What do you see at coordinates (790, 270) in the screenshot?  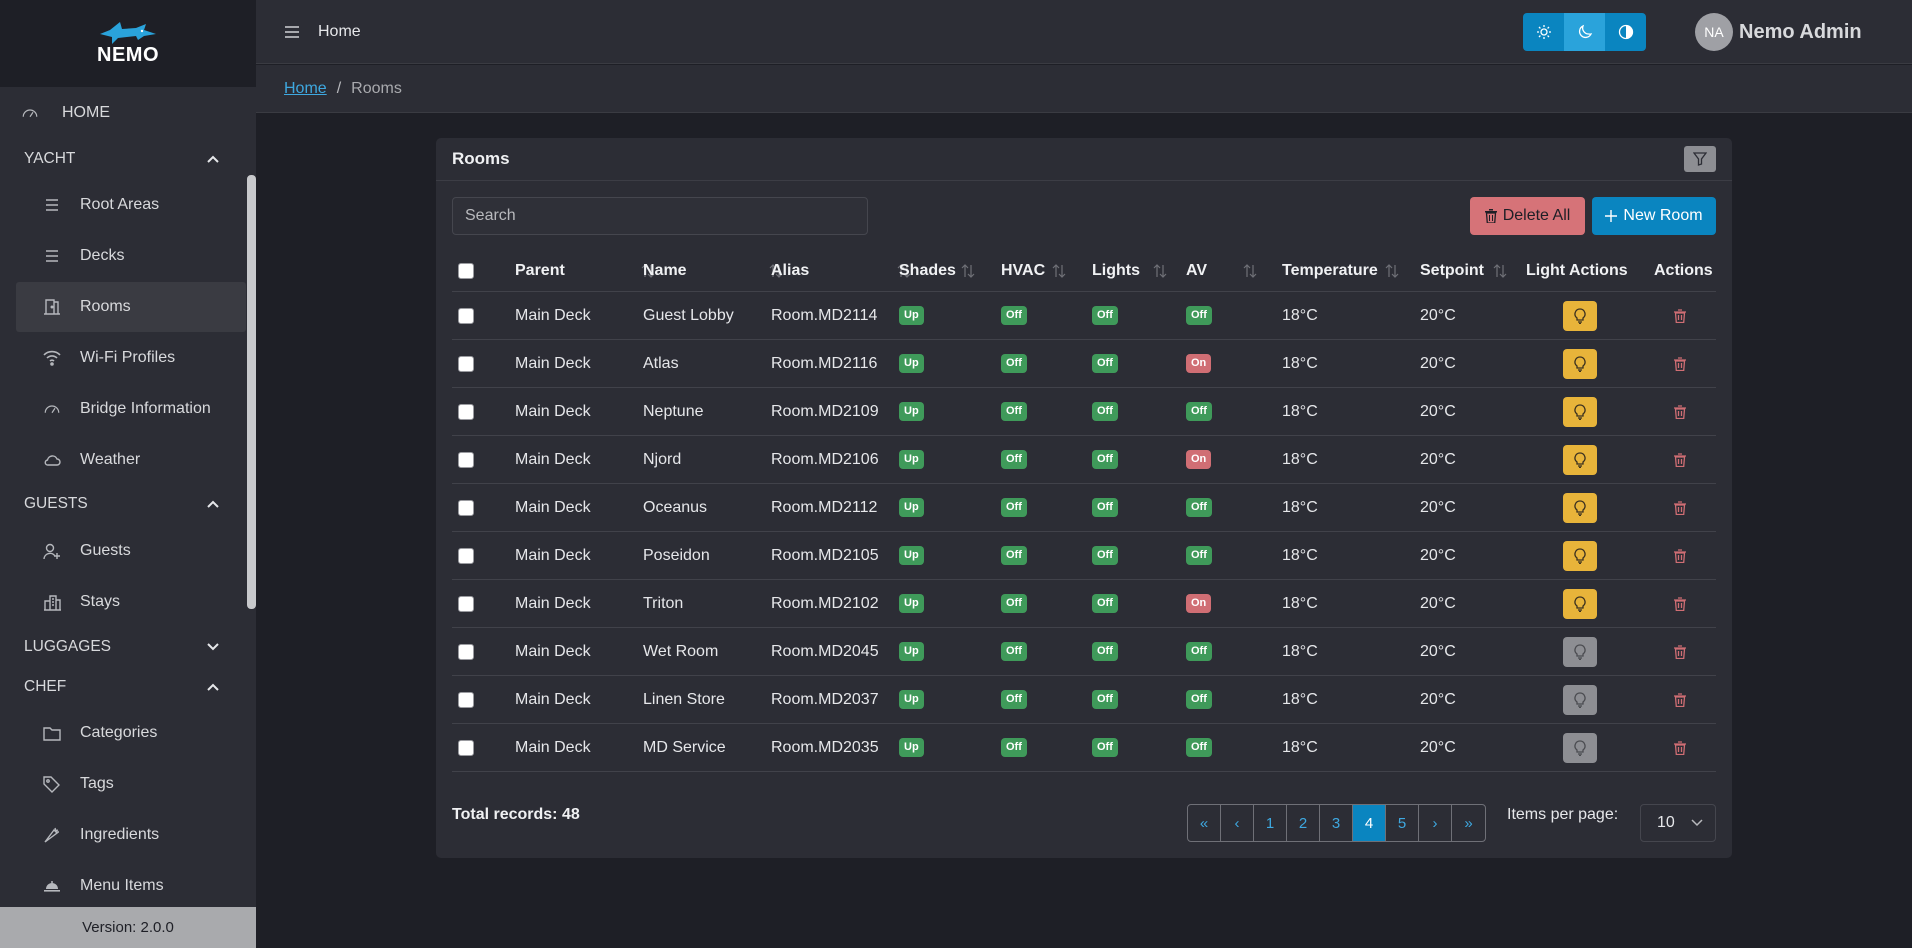 I see `column-header-alias: Alias` at bounding box center [790, 270].